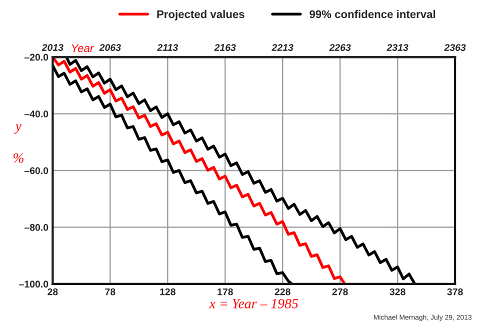 The image size is (479, 326). What do you see at coordinates (33, 284) in the screenshot?
I see `y-tick-label: –100.0` at bounding box center [33, 284].